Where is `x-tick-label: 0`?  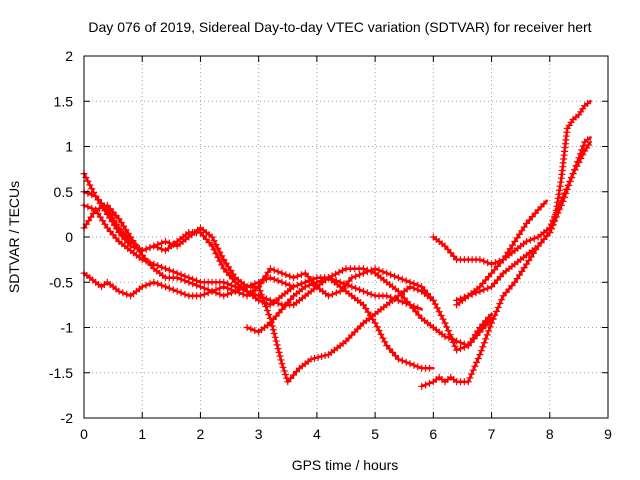
x-tick-label: 0 is located at coordinates (84, 434).